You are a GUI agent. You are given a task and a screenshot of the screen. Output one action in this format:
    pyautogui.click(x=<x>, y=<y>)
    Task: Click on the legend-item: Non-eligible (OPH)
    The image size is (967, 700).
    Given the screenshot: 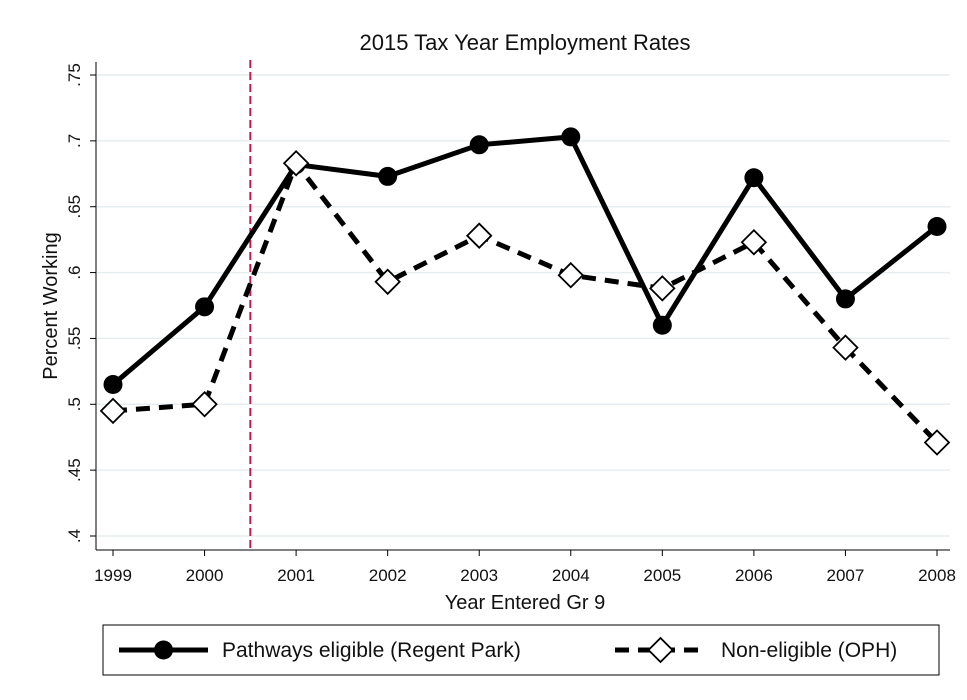 What is the action you would take?
    pyautogui.click(x=756, y=650)
    